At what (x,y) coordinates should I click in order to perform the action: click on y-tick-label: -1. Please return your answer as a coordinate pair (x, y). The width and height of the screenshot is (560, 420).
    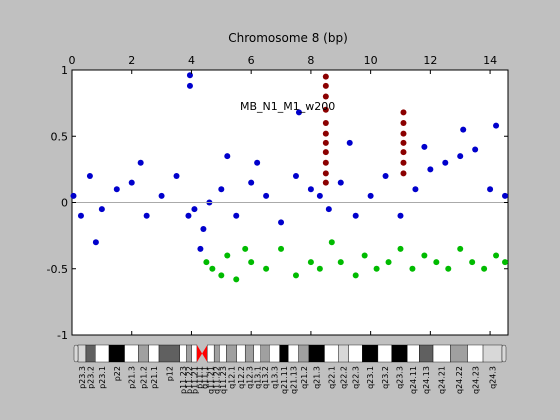
    Looking at the image, I should click on (62, 335).